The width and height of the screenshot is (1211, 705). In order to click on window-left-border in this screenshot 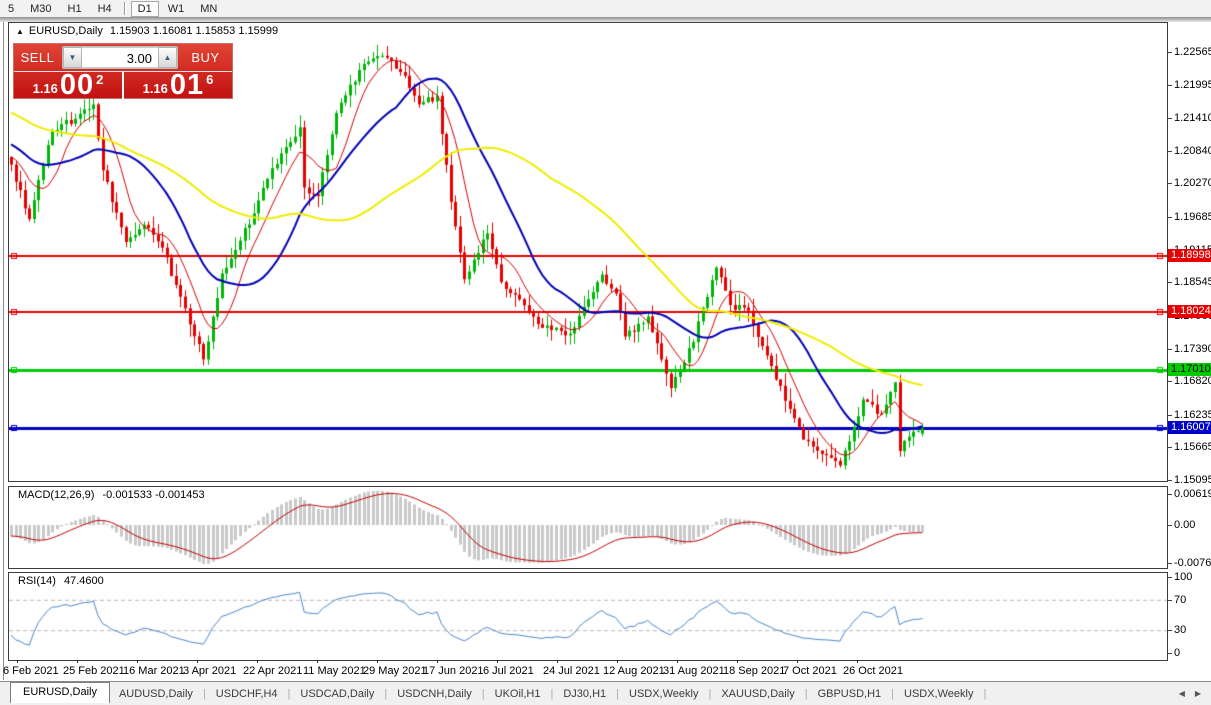, I will do `click(3, 351)`.